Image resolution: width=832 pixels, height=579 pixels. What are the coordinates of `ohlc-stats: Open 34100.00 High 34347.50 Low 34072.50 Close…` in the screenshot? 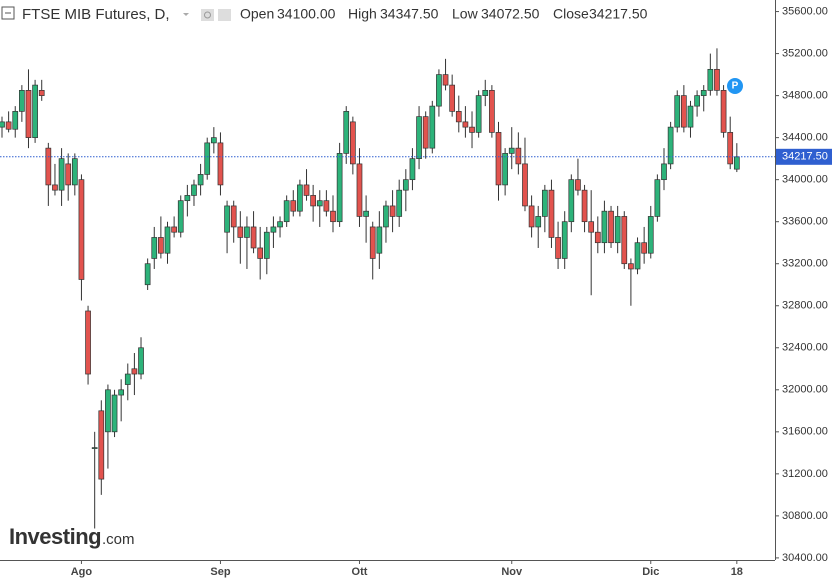 It's located at (444, 14).